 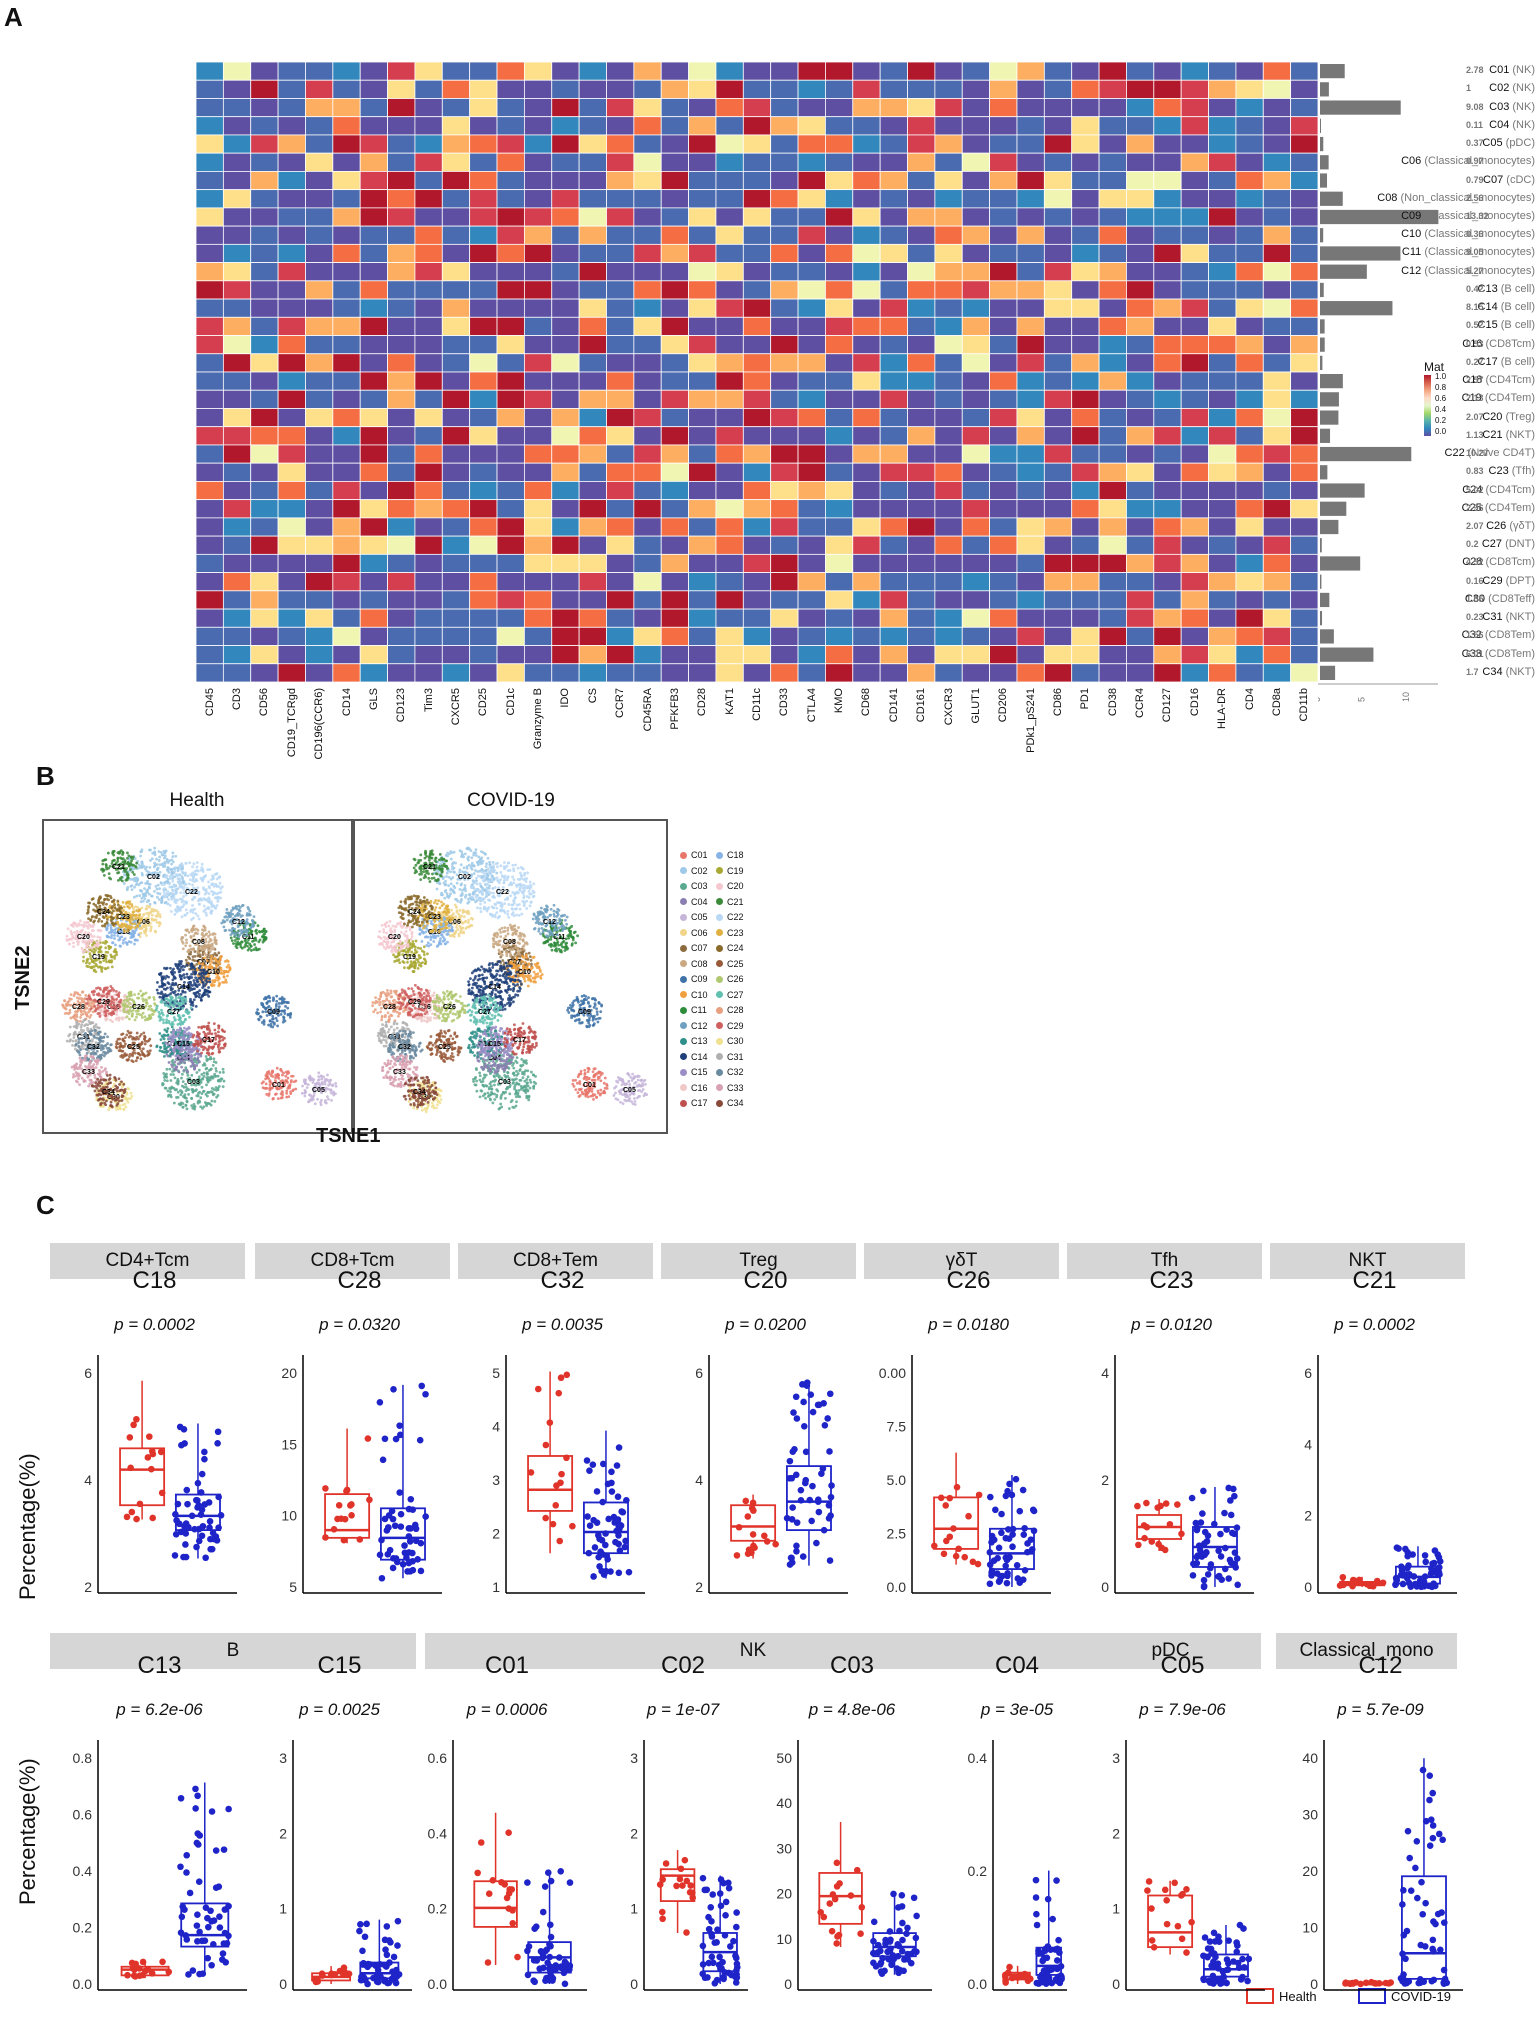 I want to click on tsne-cluster-C21: C21, so click(x=119, y=866).